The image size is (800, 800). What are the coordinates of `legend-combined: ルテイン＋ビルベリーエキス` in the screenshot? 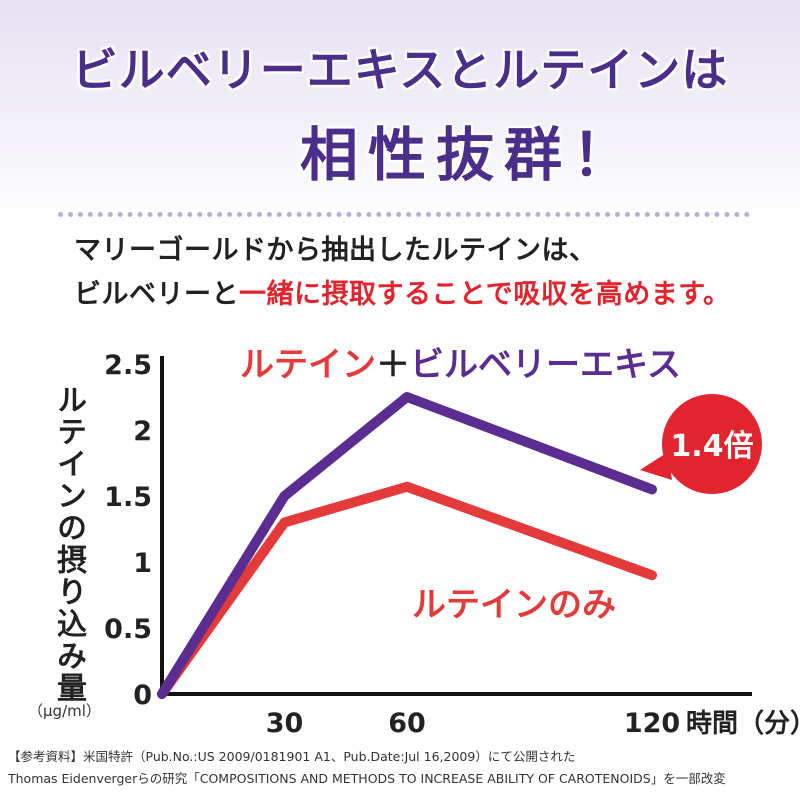 It's located at (460, 365).